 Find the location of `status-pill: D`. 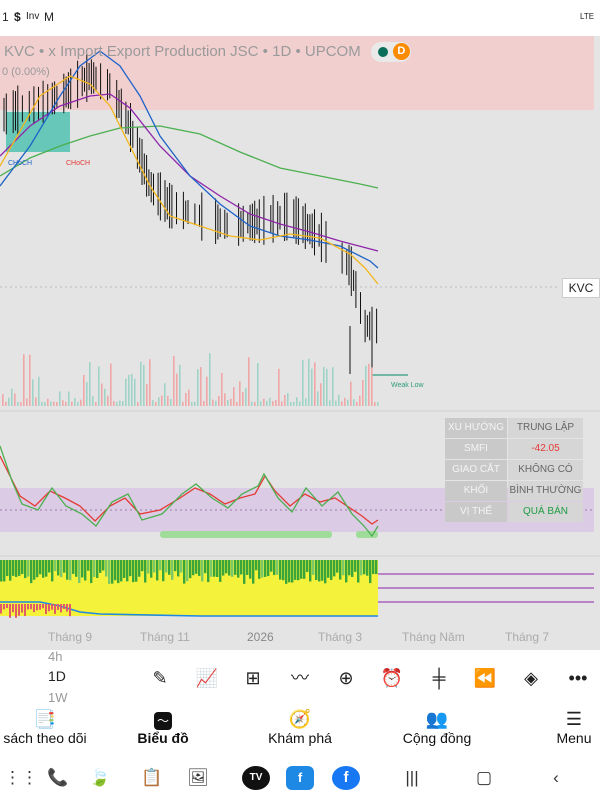

status-pill: D is located at coordinates (390, 52).